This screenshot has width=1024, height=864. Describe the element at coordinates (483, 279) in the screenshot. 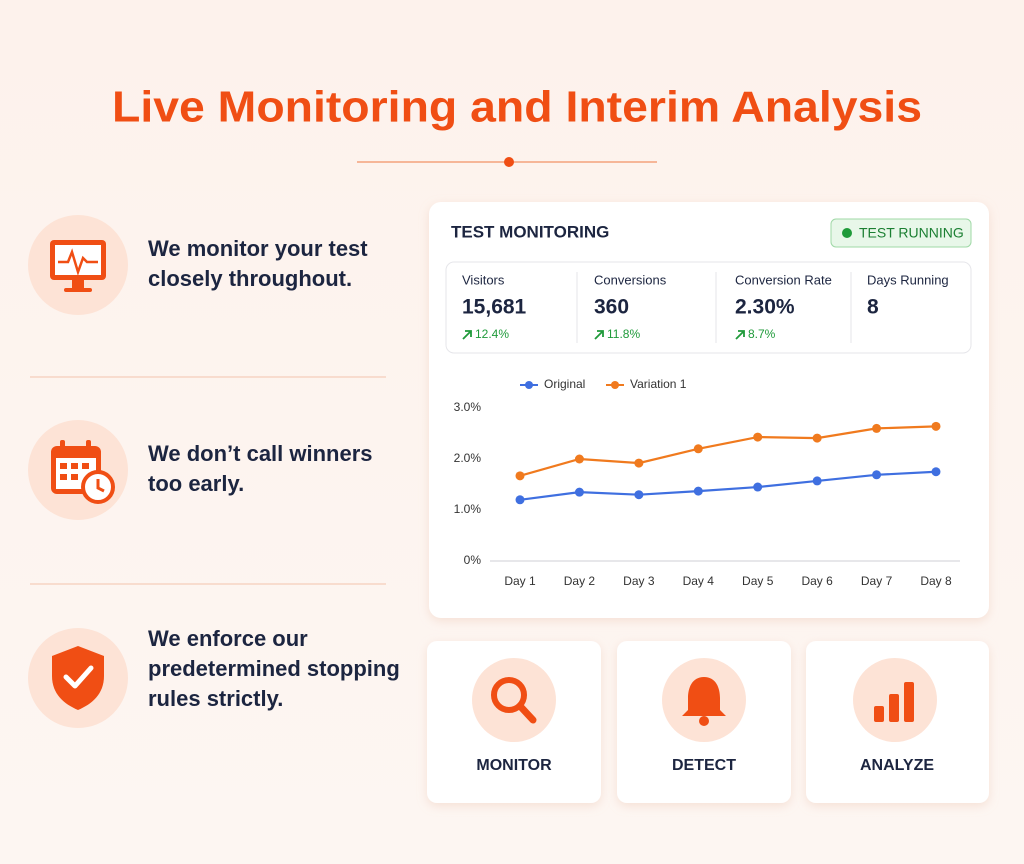

I see `stat-label: Visitors` at that location.